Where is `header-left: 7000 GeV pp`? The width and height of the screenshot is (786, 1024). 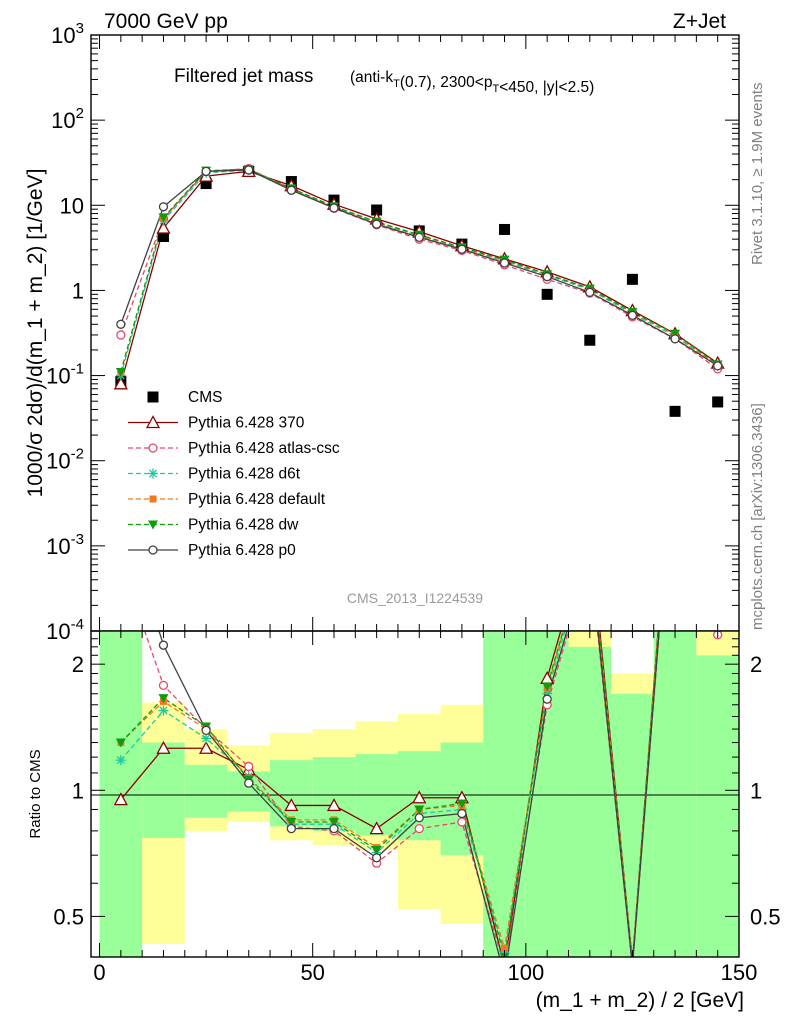 header-left: 7000 GeV pp is located at coordinates (166, 21).